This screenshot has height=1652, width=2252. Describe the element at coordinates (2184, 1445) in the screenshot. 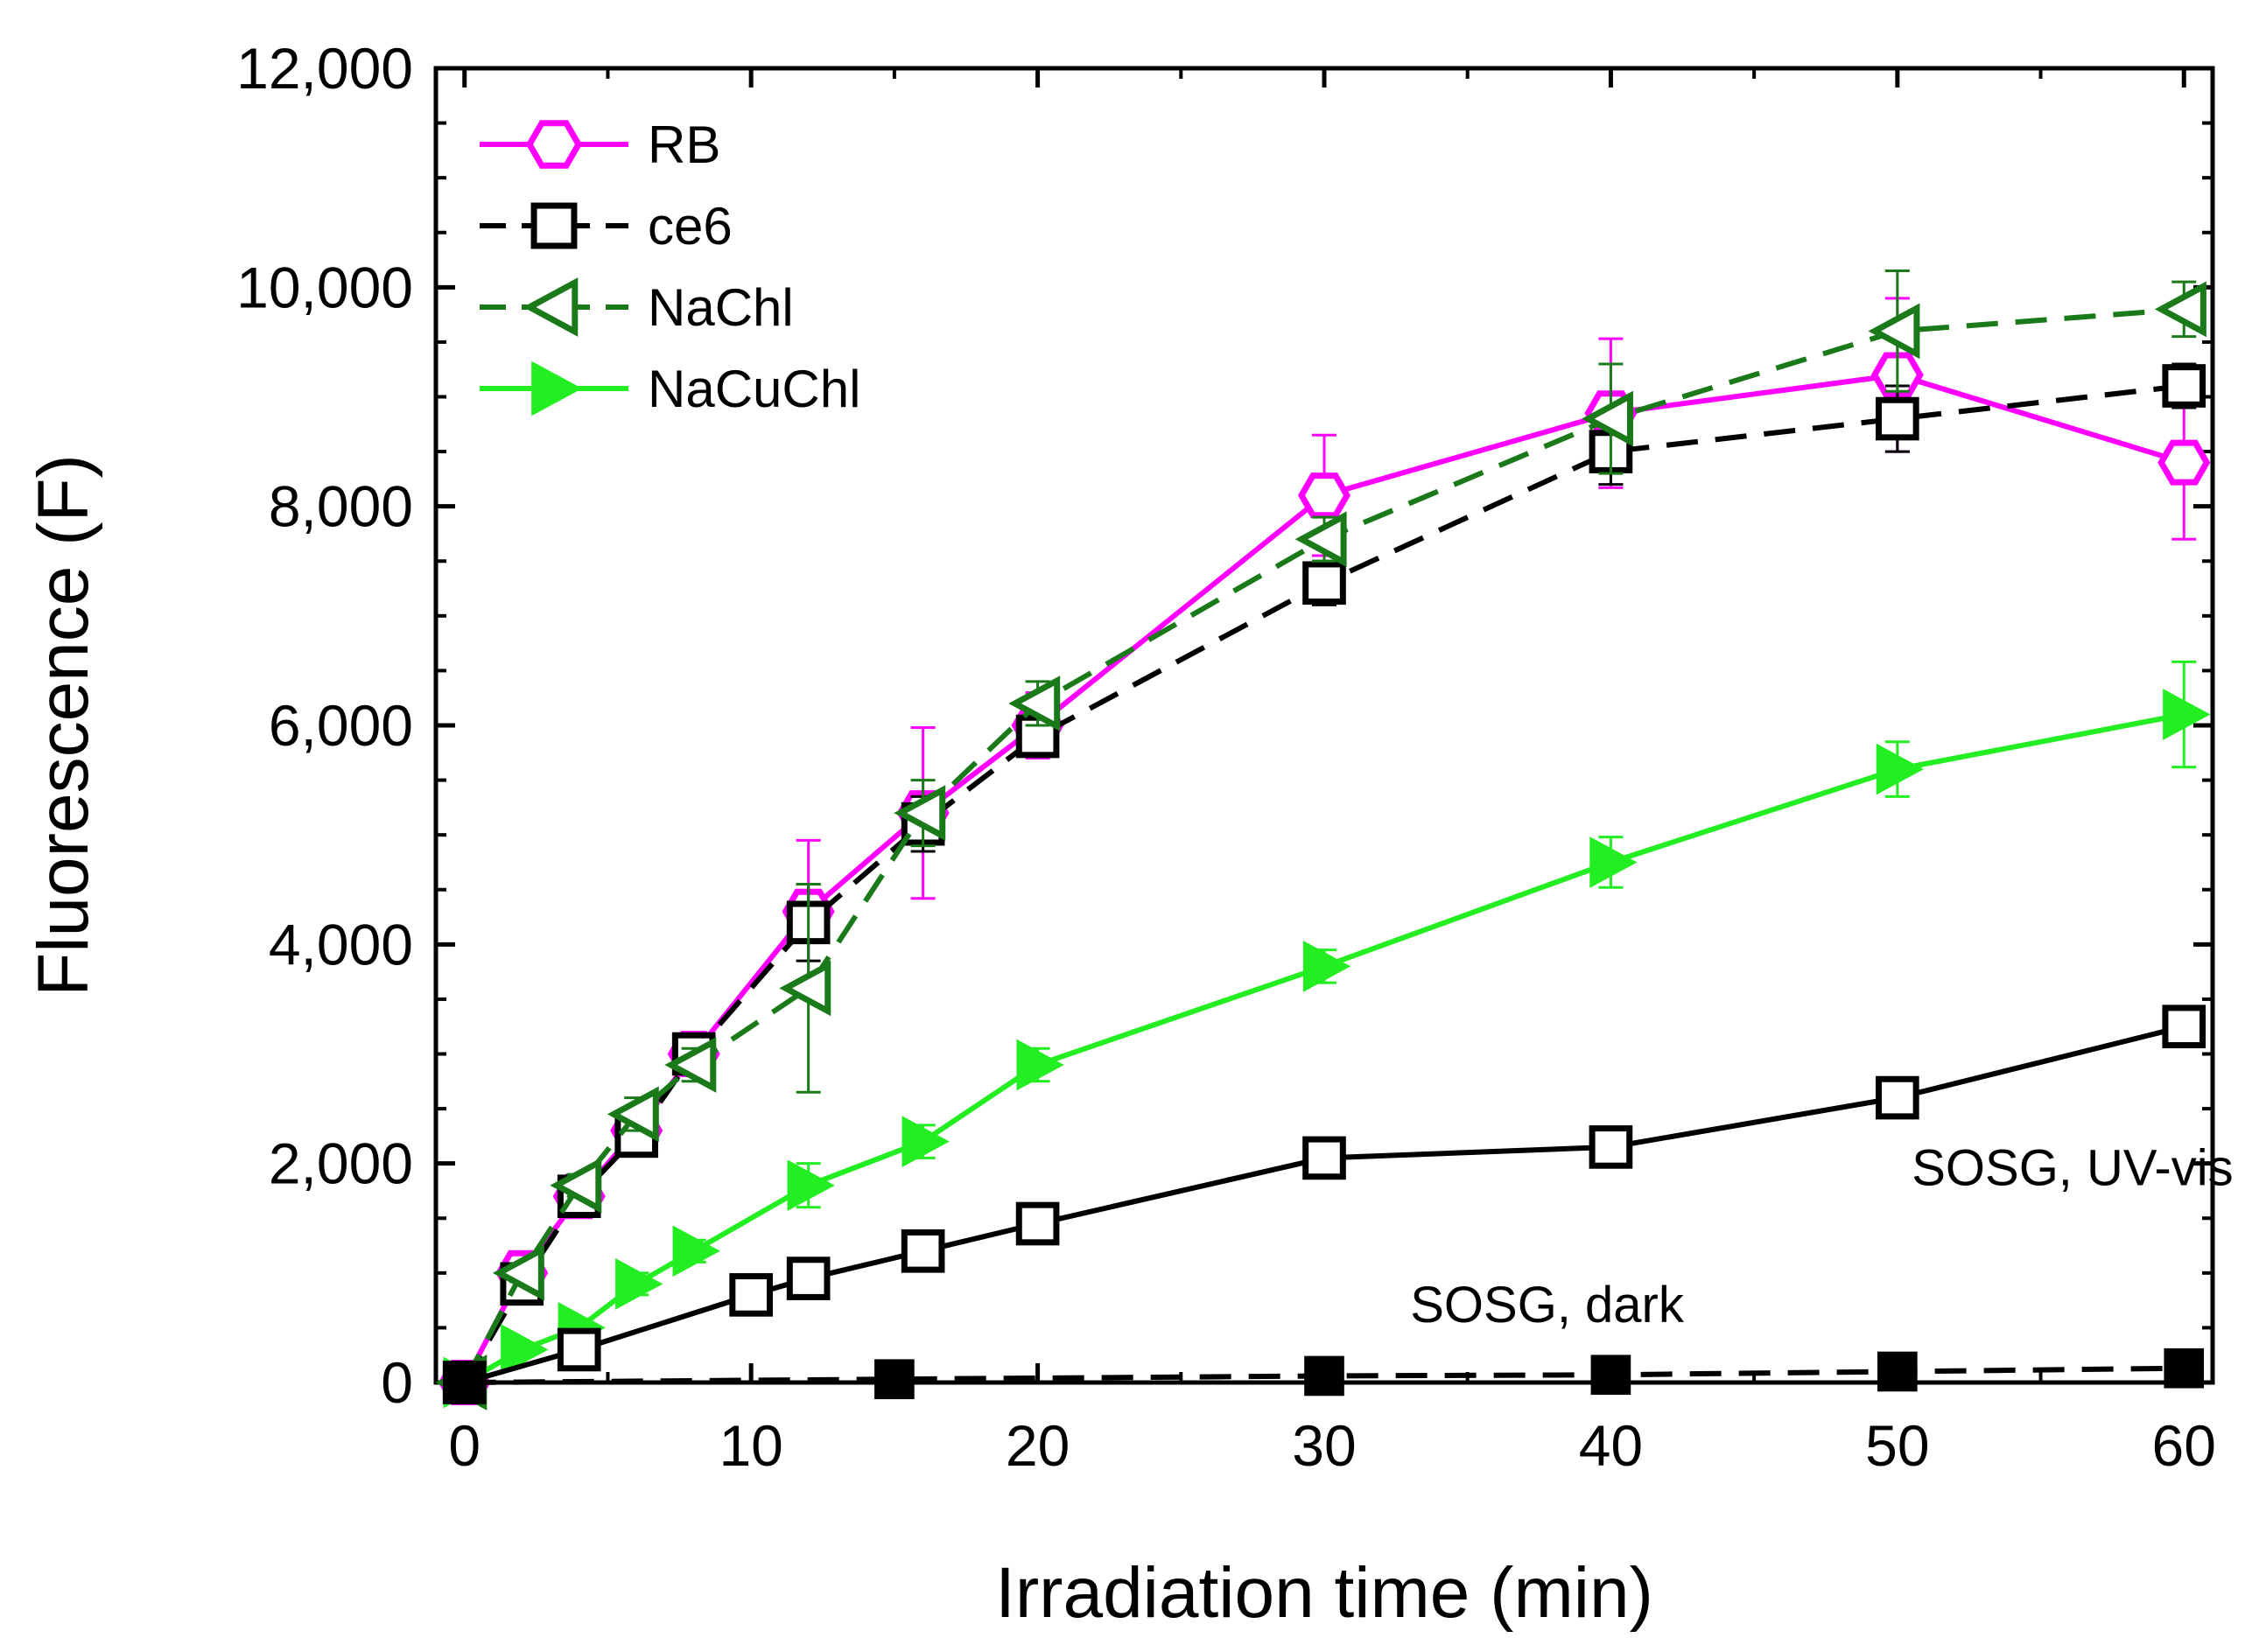

I see `x-tick-label: 60` at that location.